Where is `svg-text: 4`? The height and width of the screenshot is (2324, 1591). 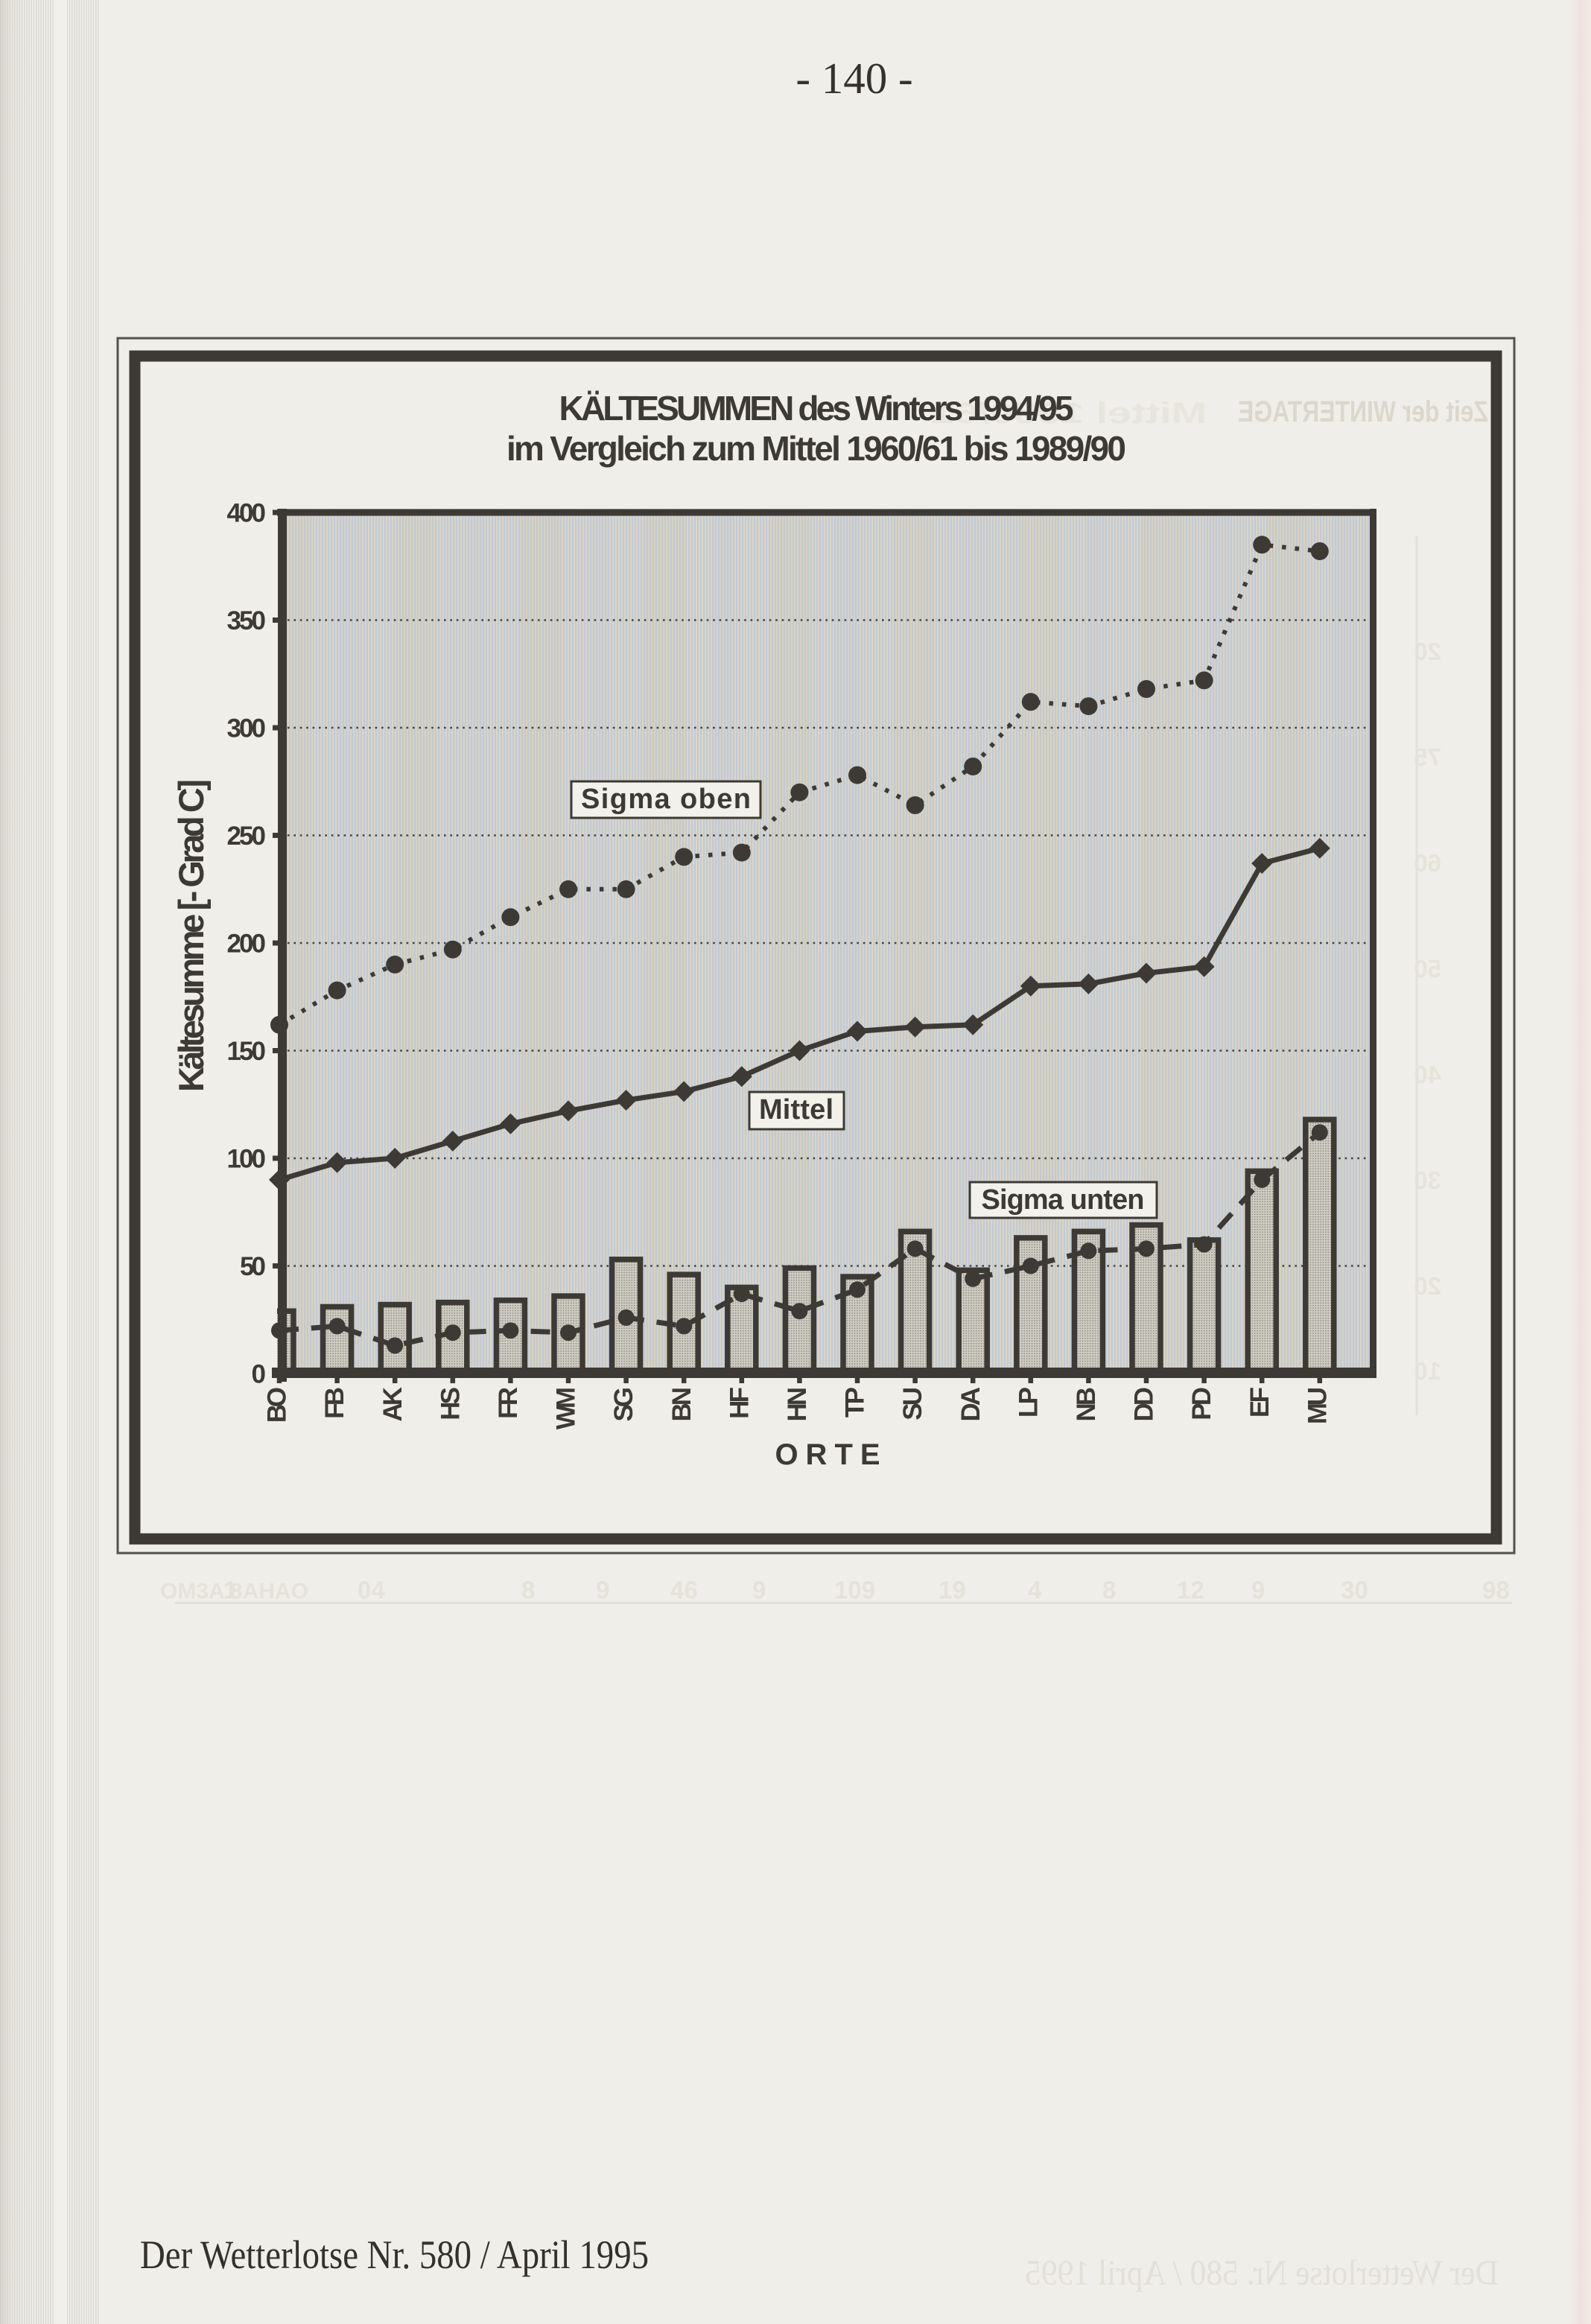
svg-text: 4 is located at coordinates (1035, 1590).